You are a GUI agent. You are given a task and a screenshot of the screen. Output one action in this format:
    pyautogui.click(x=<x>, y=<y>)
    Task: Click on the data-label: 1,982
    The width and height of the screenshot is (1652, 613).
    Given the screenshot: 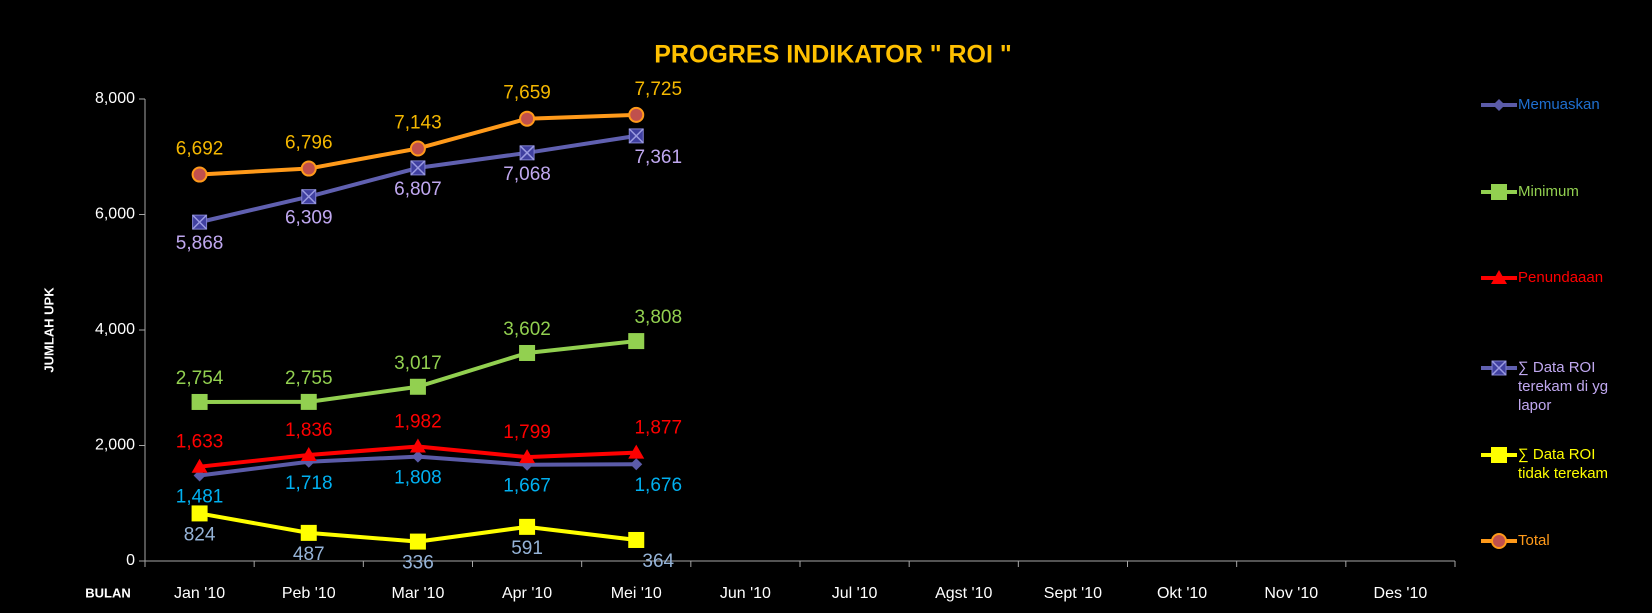 What is the action you would take?
    pyautogui.click(x=418, y=422)
    